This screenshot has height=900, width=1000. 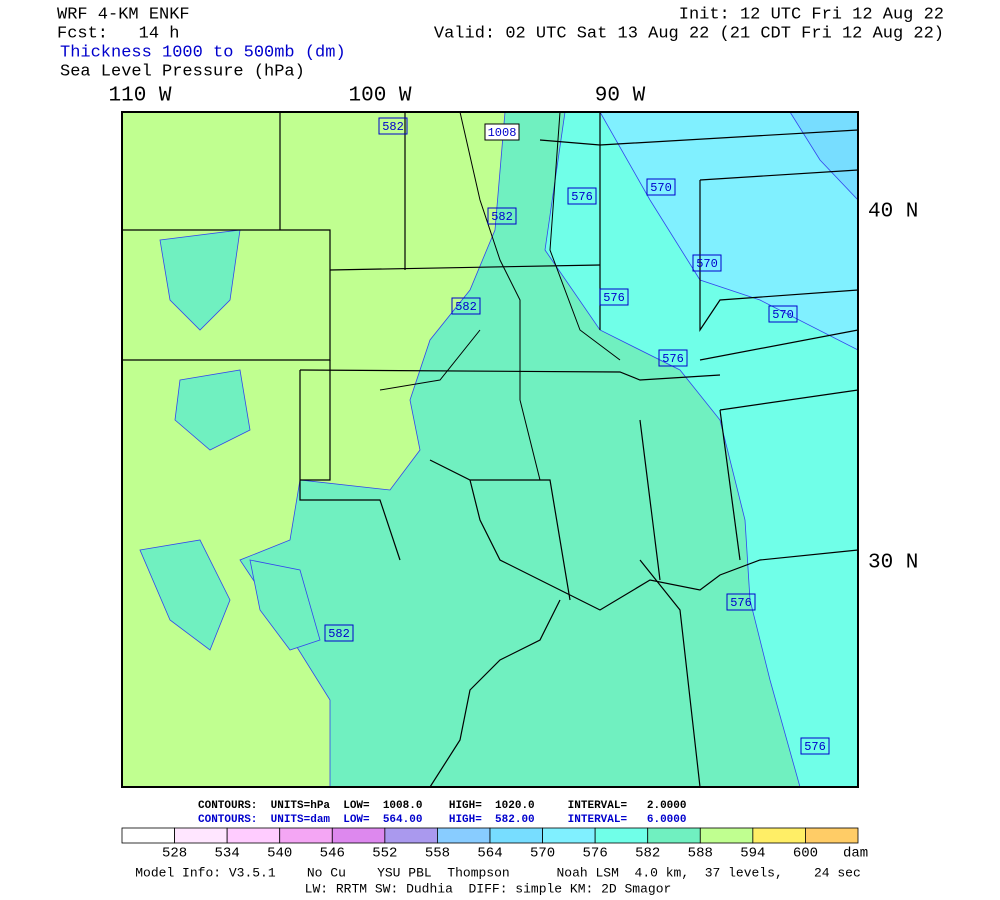 What do you see at coordinates (752, 854) in the screenshot?
I see `colorbar-label: 594` at bounding box center [752, 854].